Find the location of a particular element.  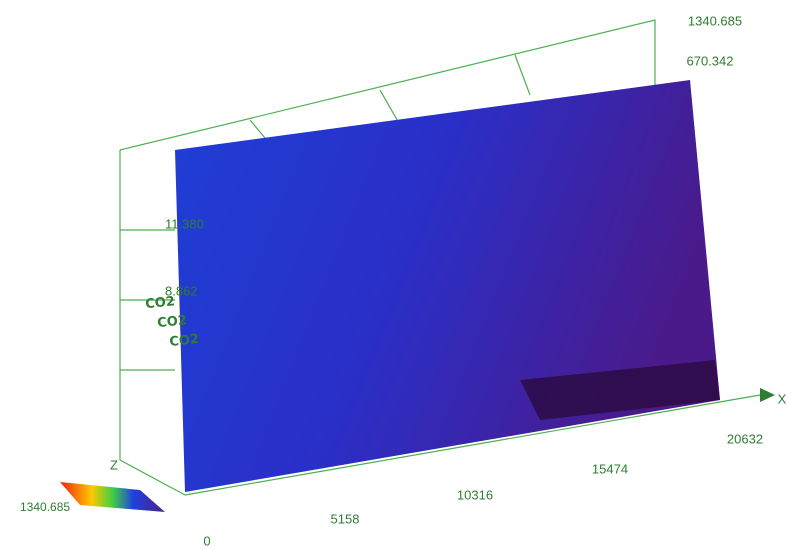

surface-dark is located at coordinates (620, 390).